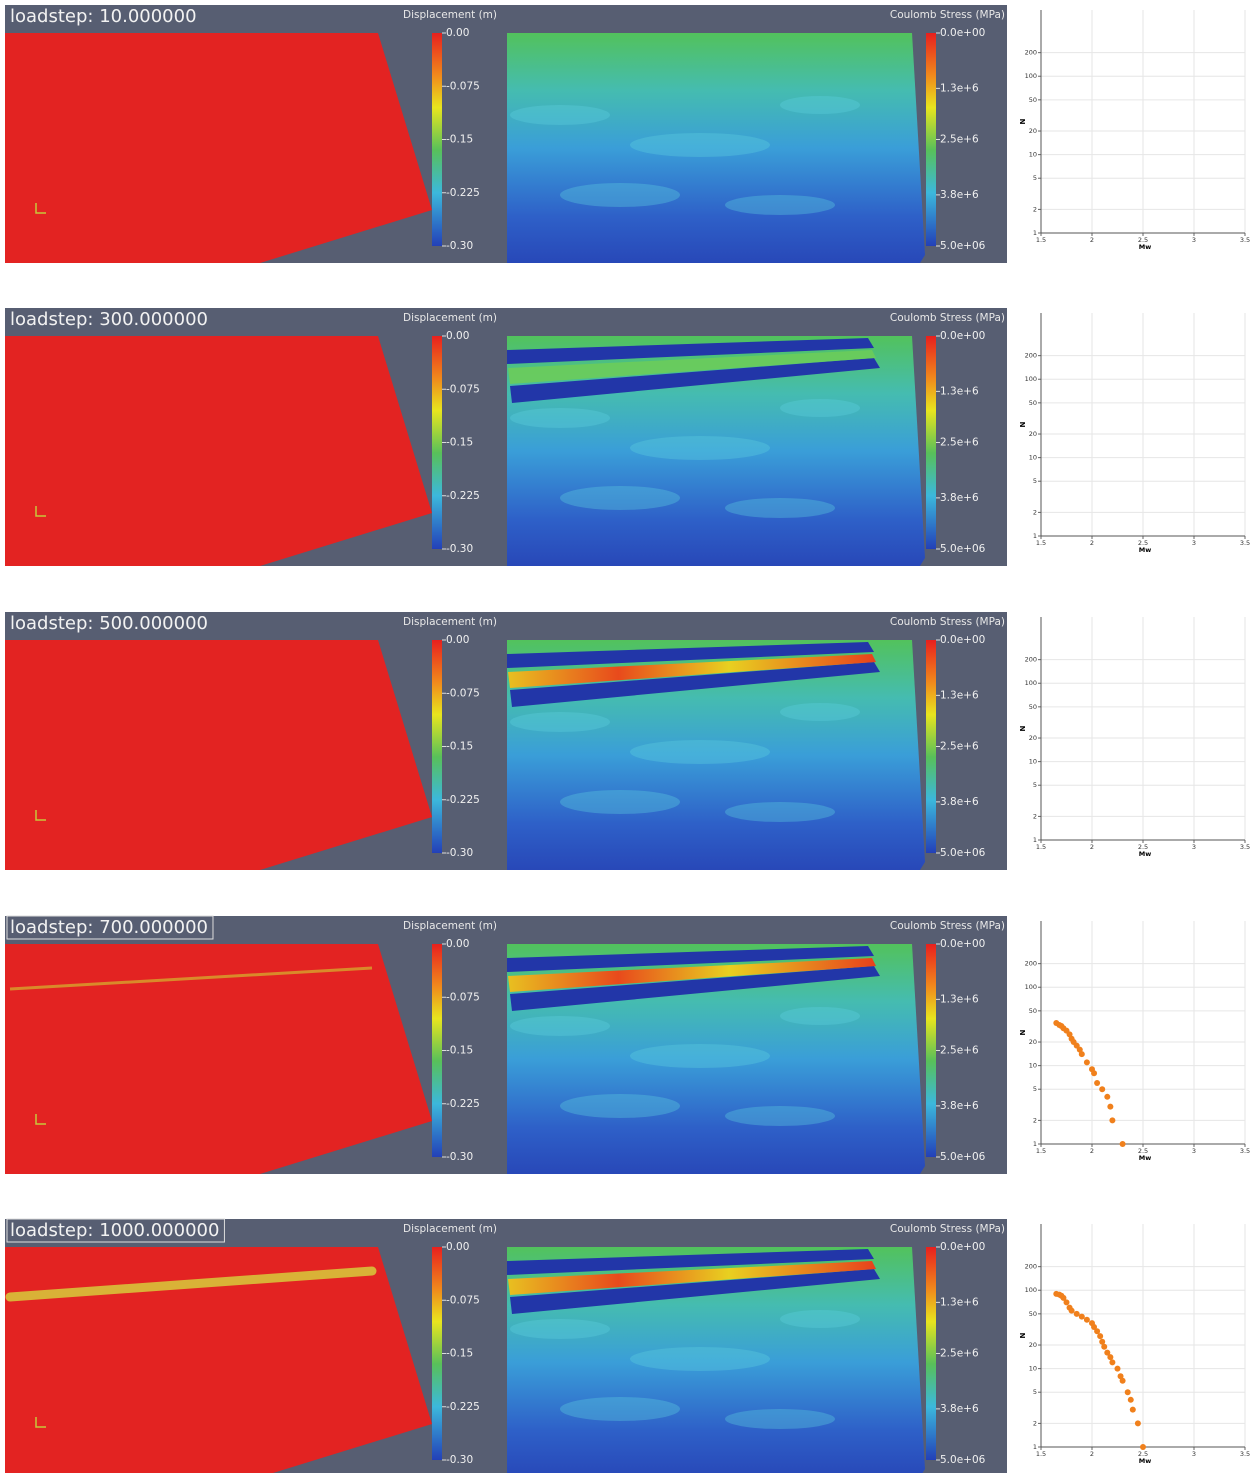 This screenshot has width=1257, height=1473. Describe the element at coordinates (716, 148) in the screenshot. I see `coulomb-surface` at that location.